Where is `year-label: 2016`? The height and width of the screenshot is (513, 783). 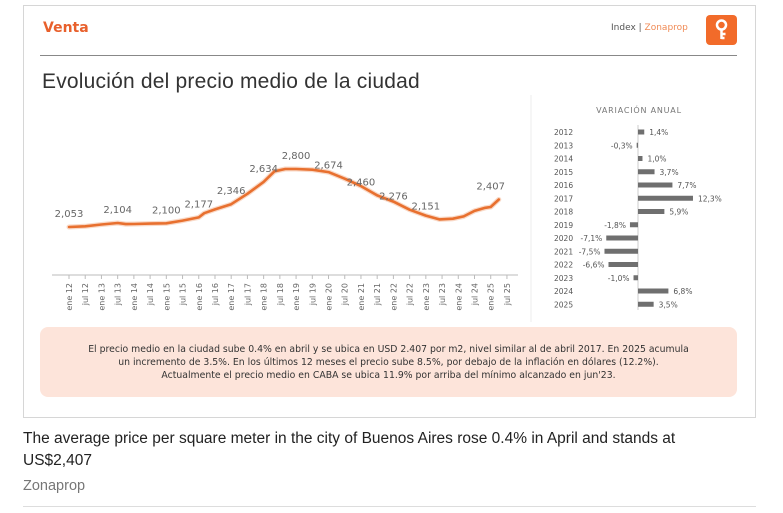
year-label: 2016 is located at coordinates (563, 185).